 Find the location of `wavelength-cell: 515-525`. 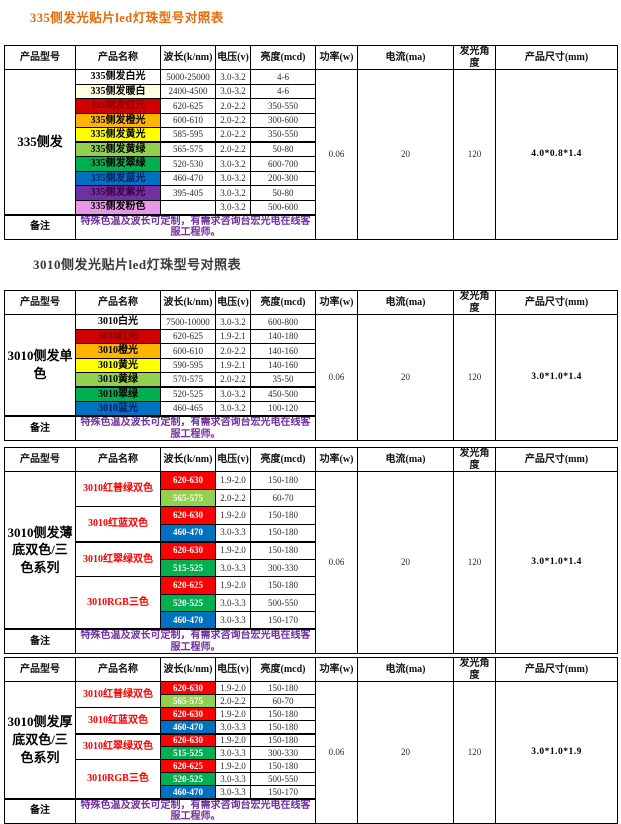

wavelength-cell: 515-525 is located at coordinates (188, 753).